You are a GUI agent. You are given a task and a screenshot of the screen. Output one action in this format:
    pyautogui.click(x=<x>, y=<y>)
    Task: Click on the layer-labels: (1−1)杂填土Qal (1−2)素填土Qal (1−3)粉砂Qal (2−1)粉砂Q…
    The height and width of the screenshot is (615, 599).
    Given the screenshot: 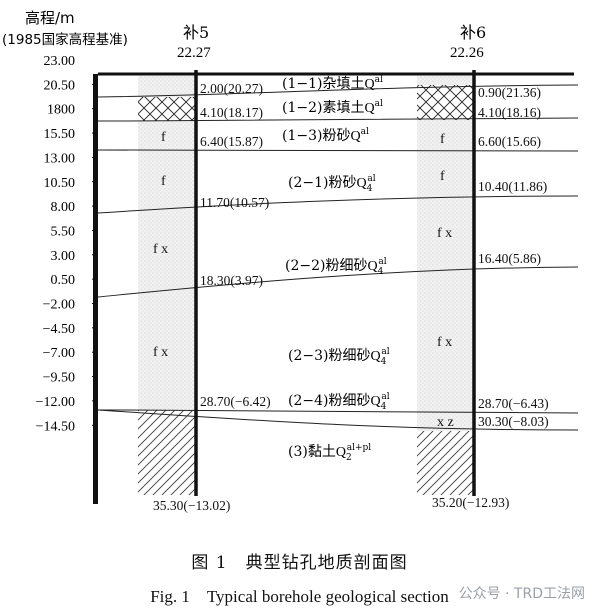 What is the action you would take?
    pyautogui.click(x=336, y=269)
    